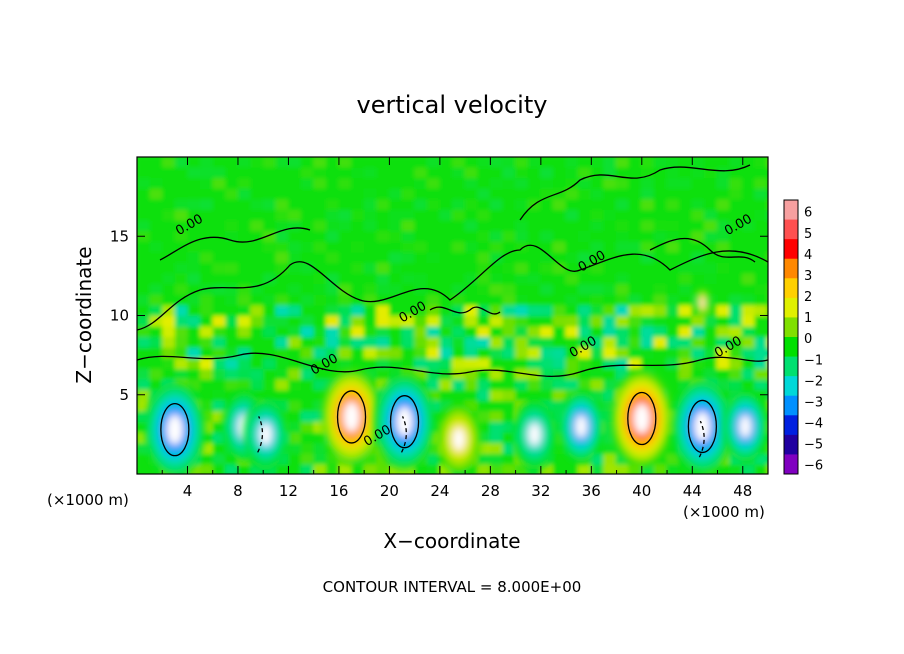 The height and width of the screenshot is (654, 904). I want to click on chart-title: vertical velocity, so click(452, 105).